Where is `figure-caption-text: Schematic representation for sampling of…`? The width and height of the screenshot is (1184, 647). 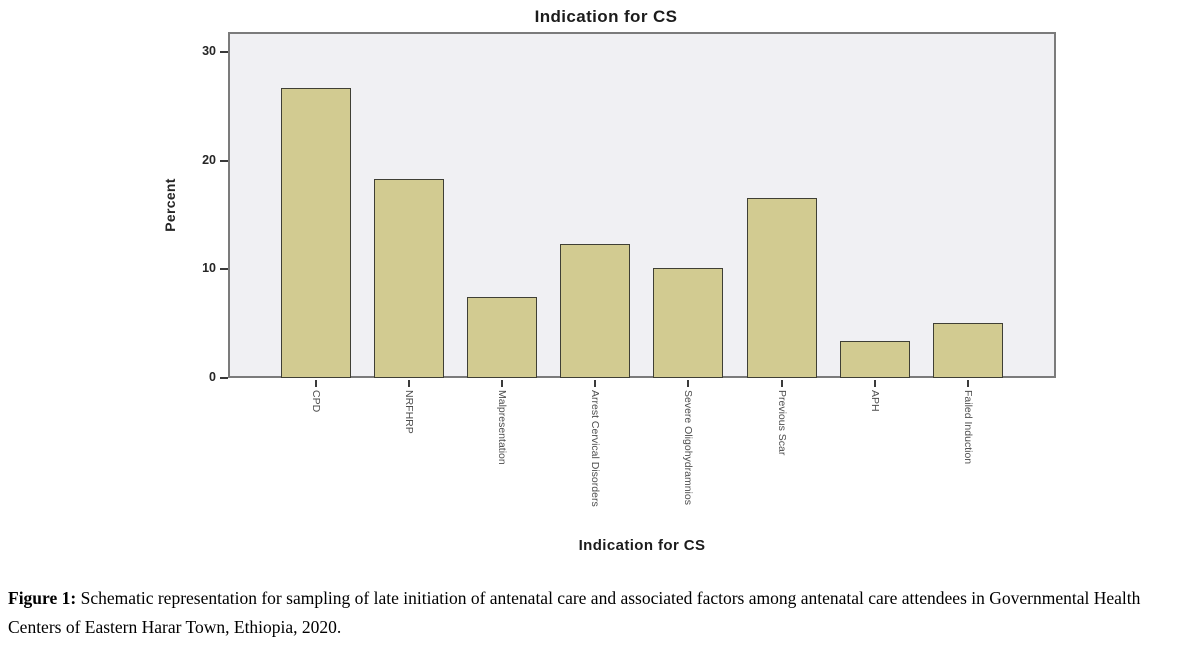 figure-caption-text: Schematic representation for sampling of… is located at coordinates (574, 612).